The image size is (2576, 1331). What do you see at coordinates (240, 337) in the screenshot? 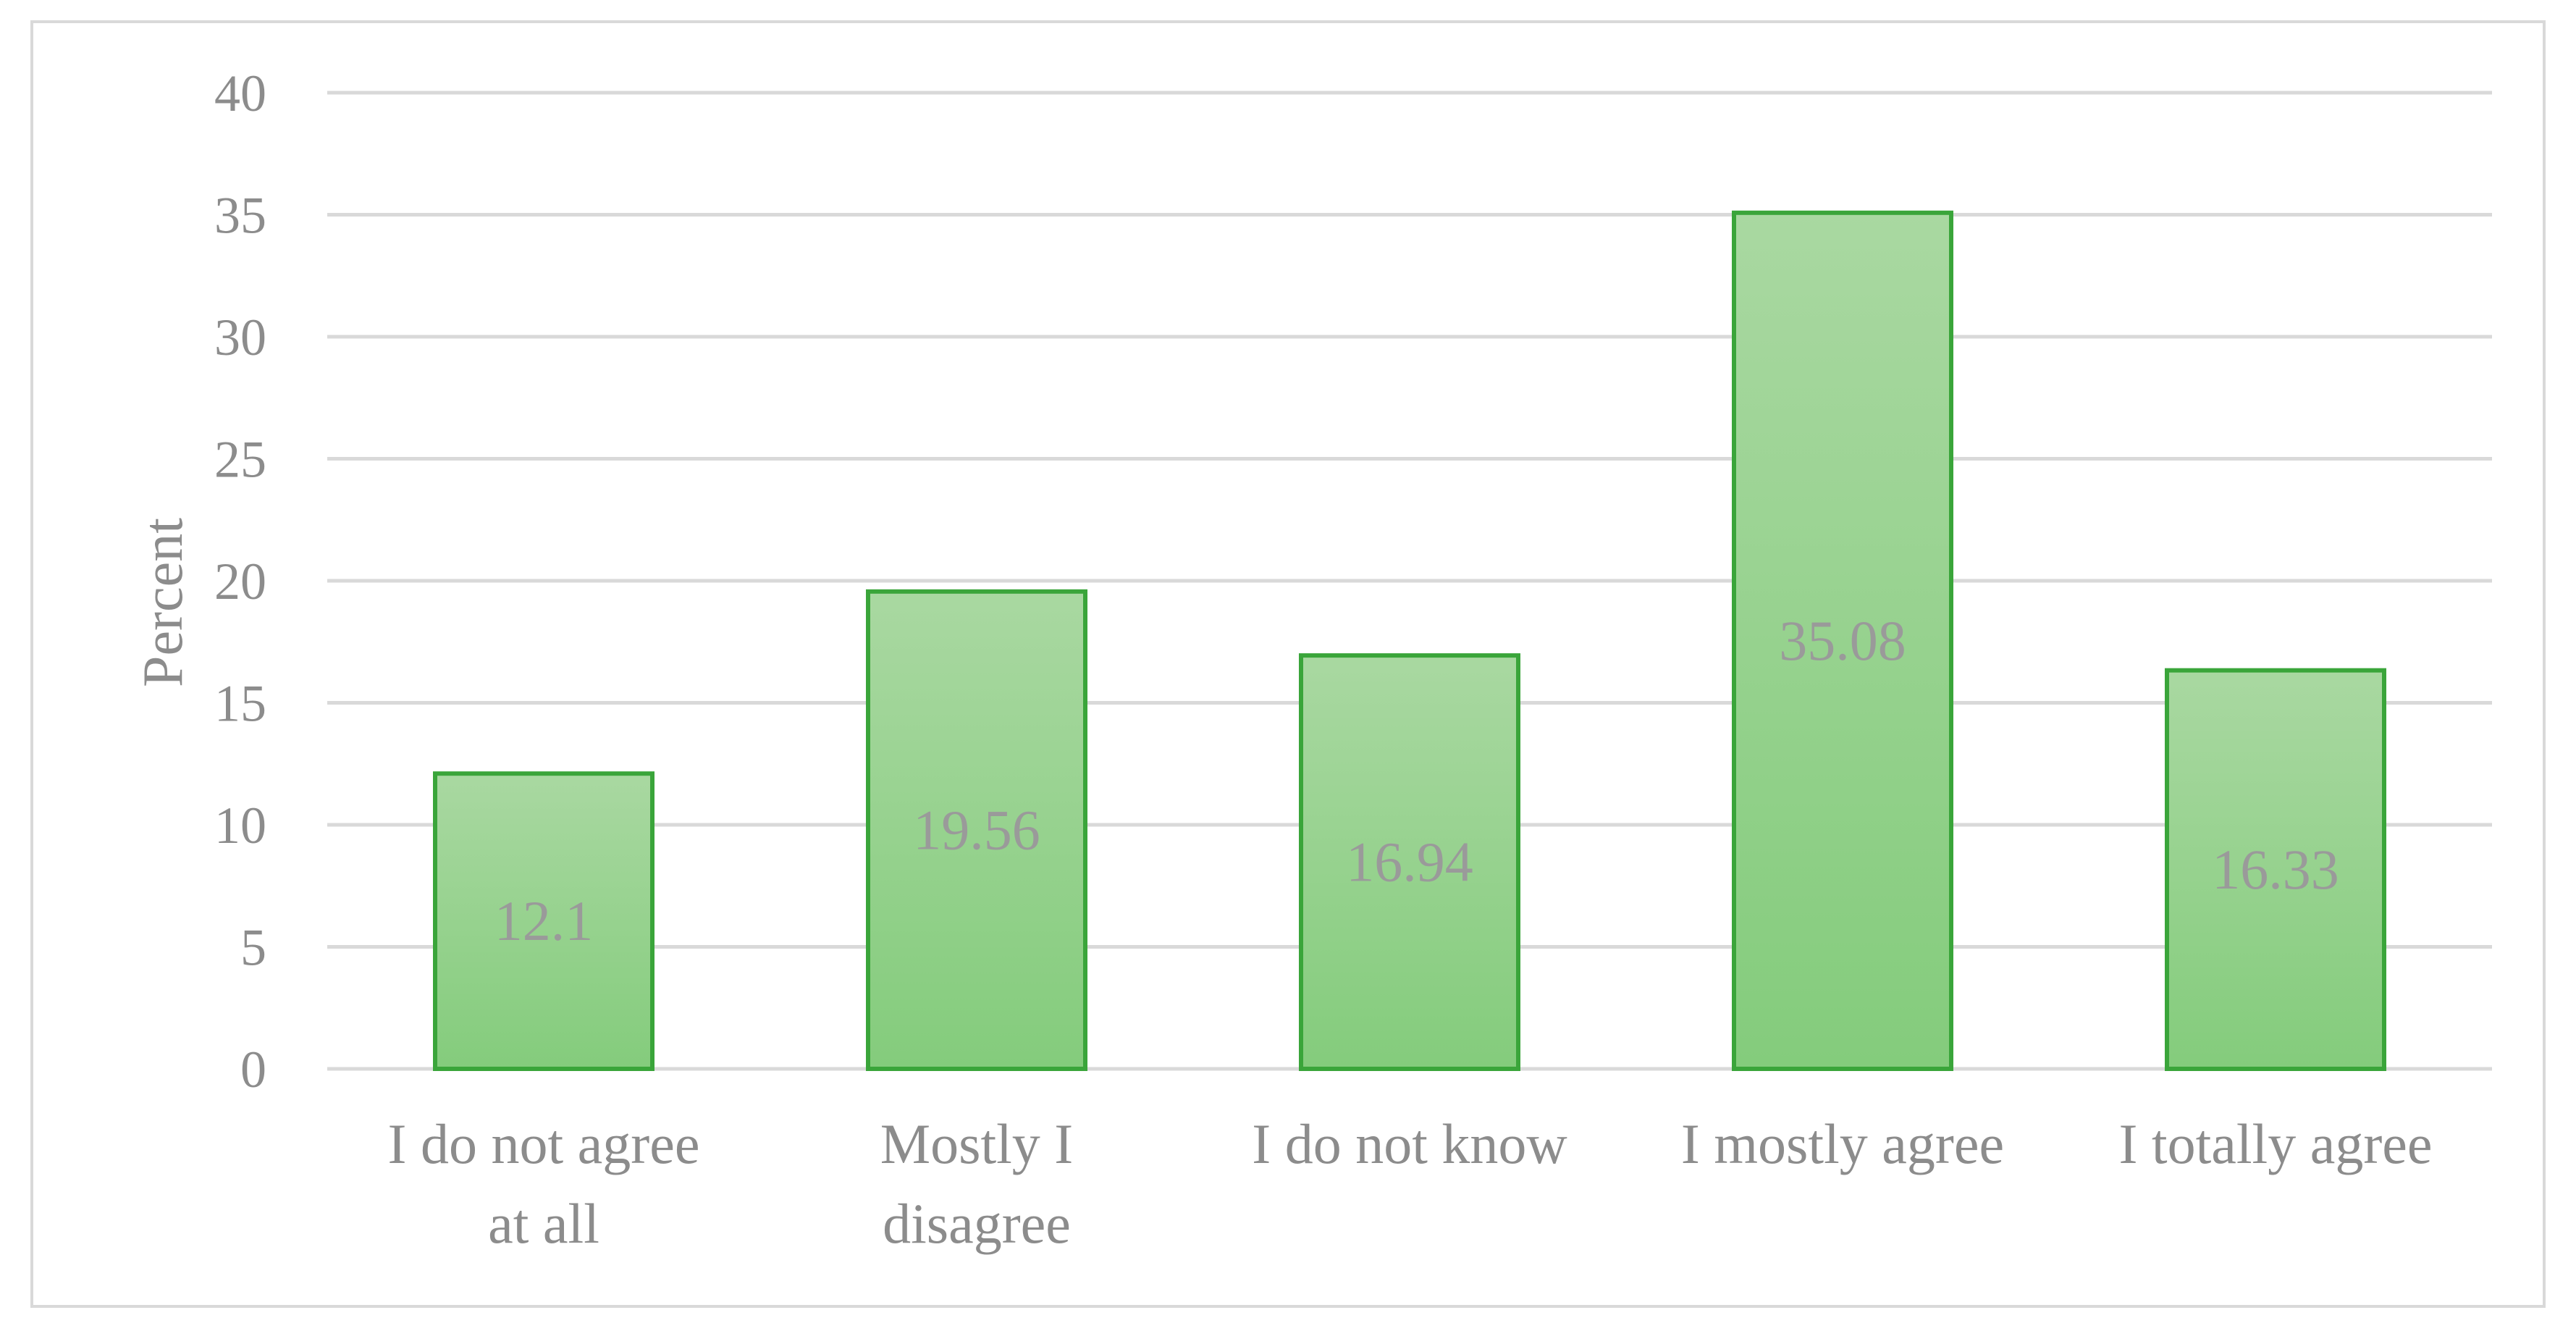
I see `y-tick-label: 30` at bounding box center [240, 337].